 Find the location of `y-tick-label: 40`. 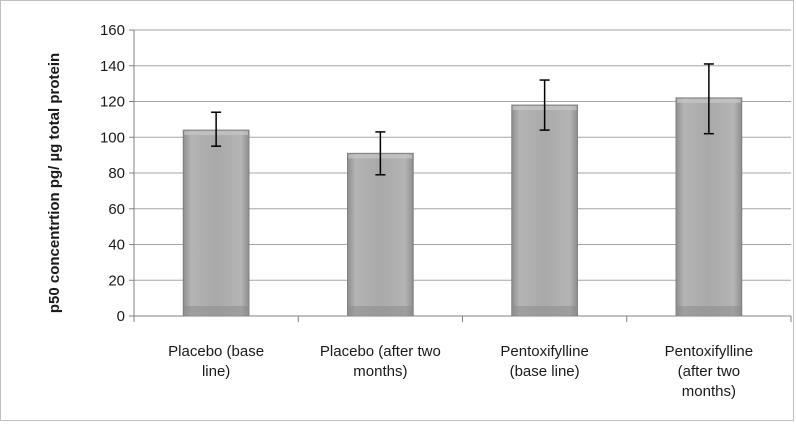

y-tick-label: 40 is located at coordinates (116, 245).